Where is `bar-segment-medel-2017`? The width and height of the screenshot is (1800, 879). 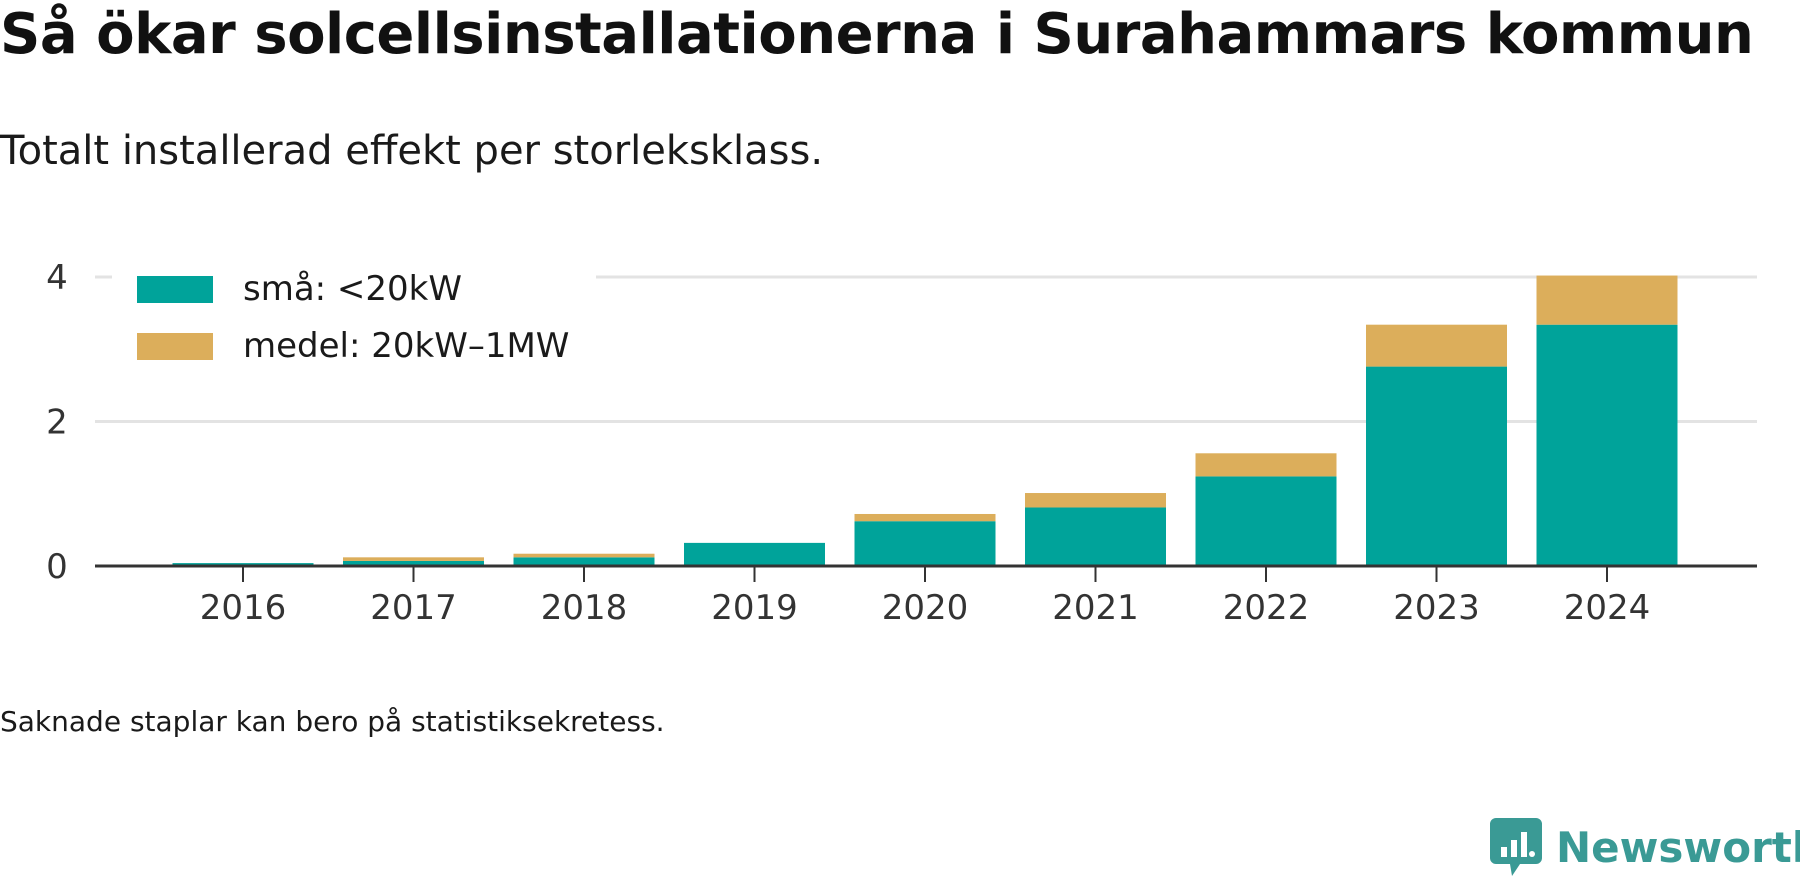 bar-segment-medel-2017 is located at coordinates (413, 559).